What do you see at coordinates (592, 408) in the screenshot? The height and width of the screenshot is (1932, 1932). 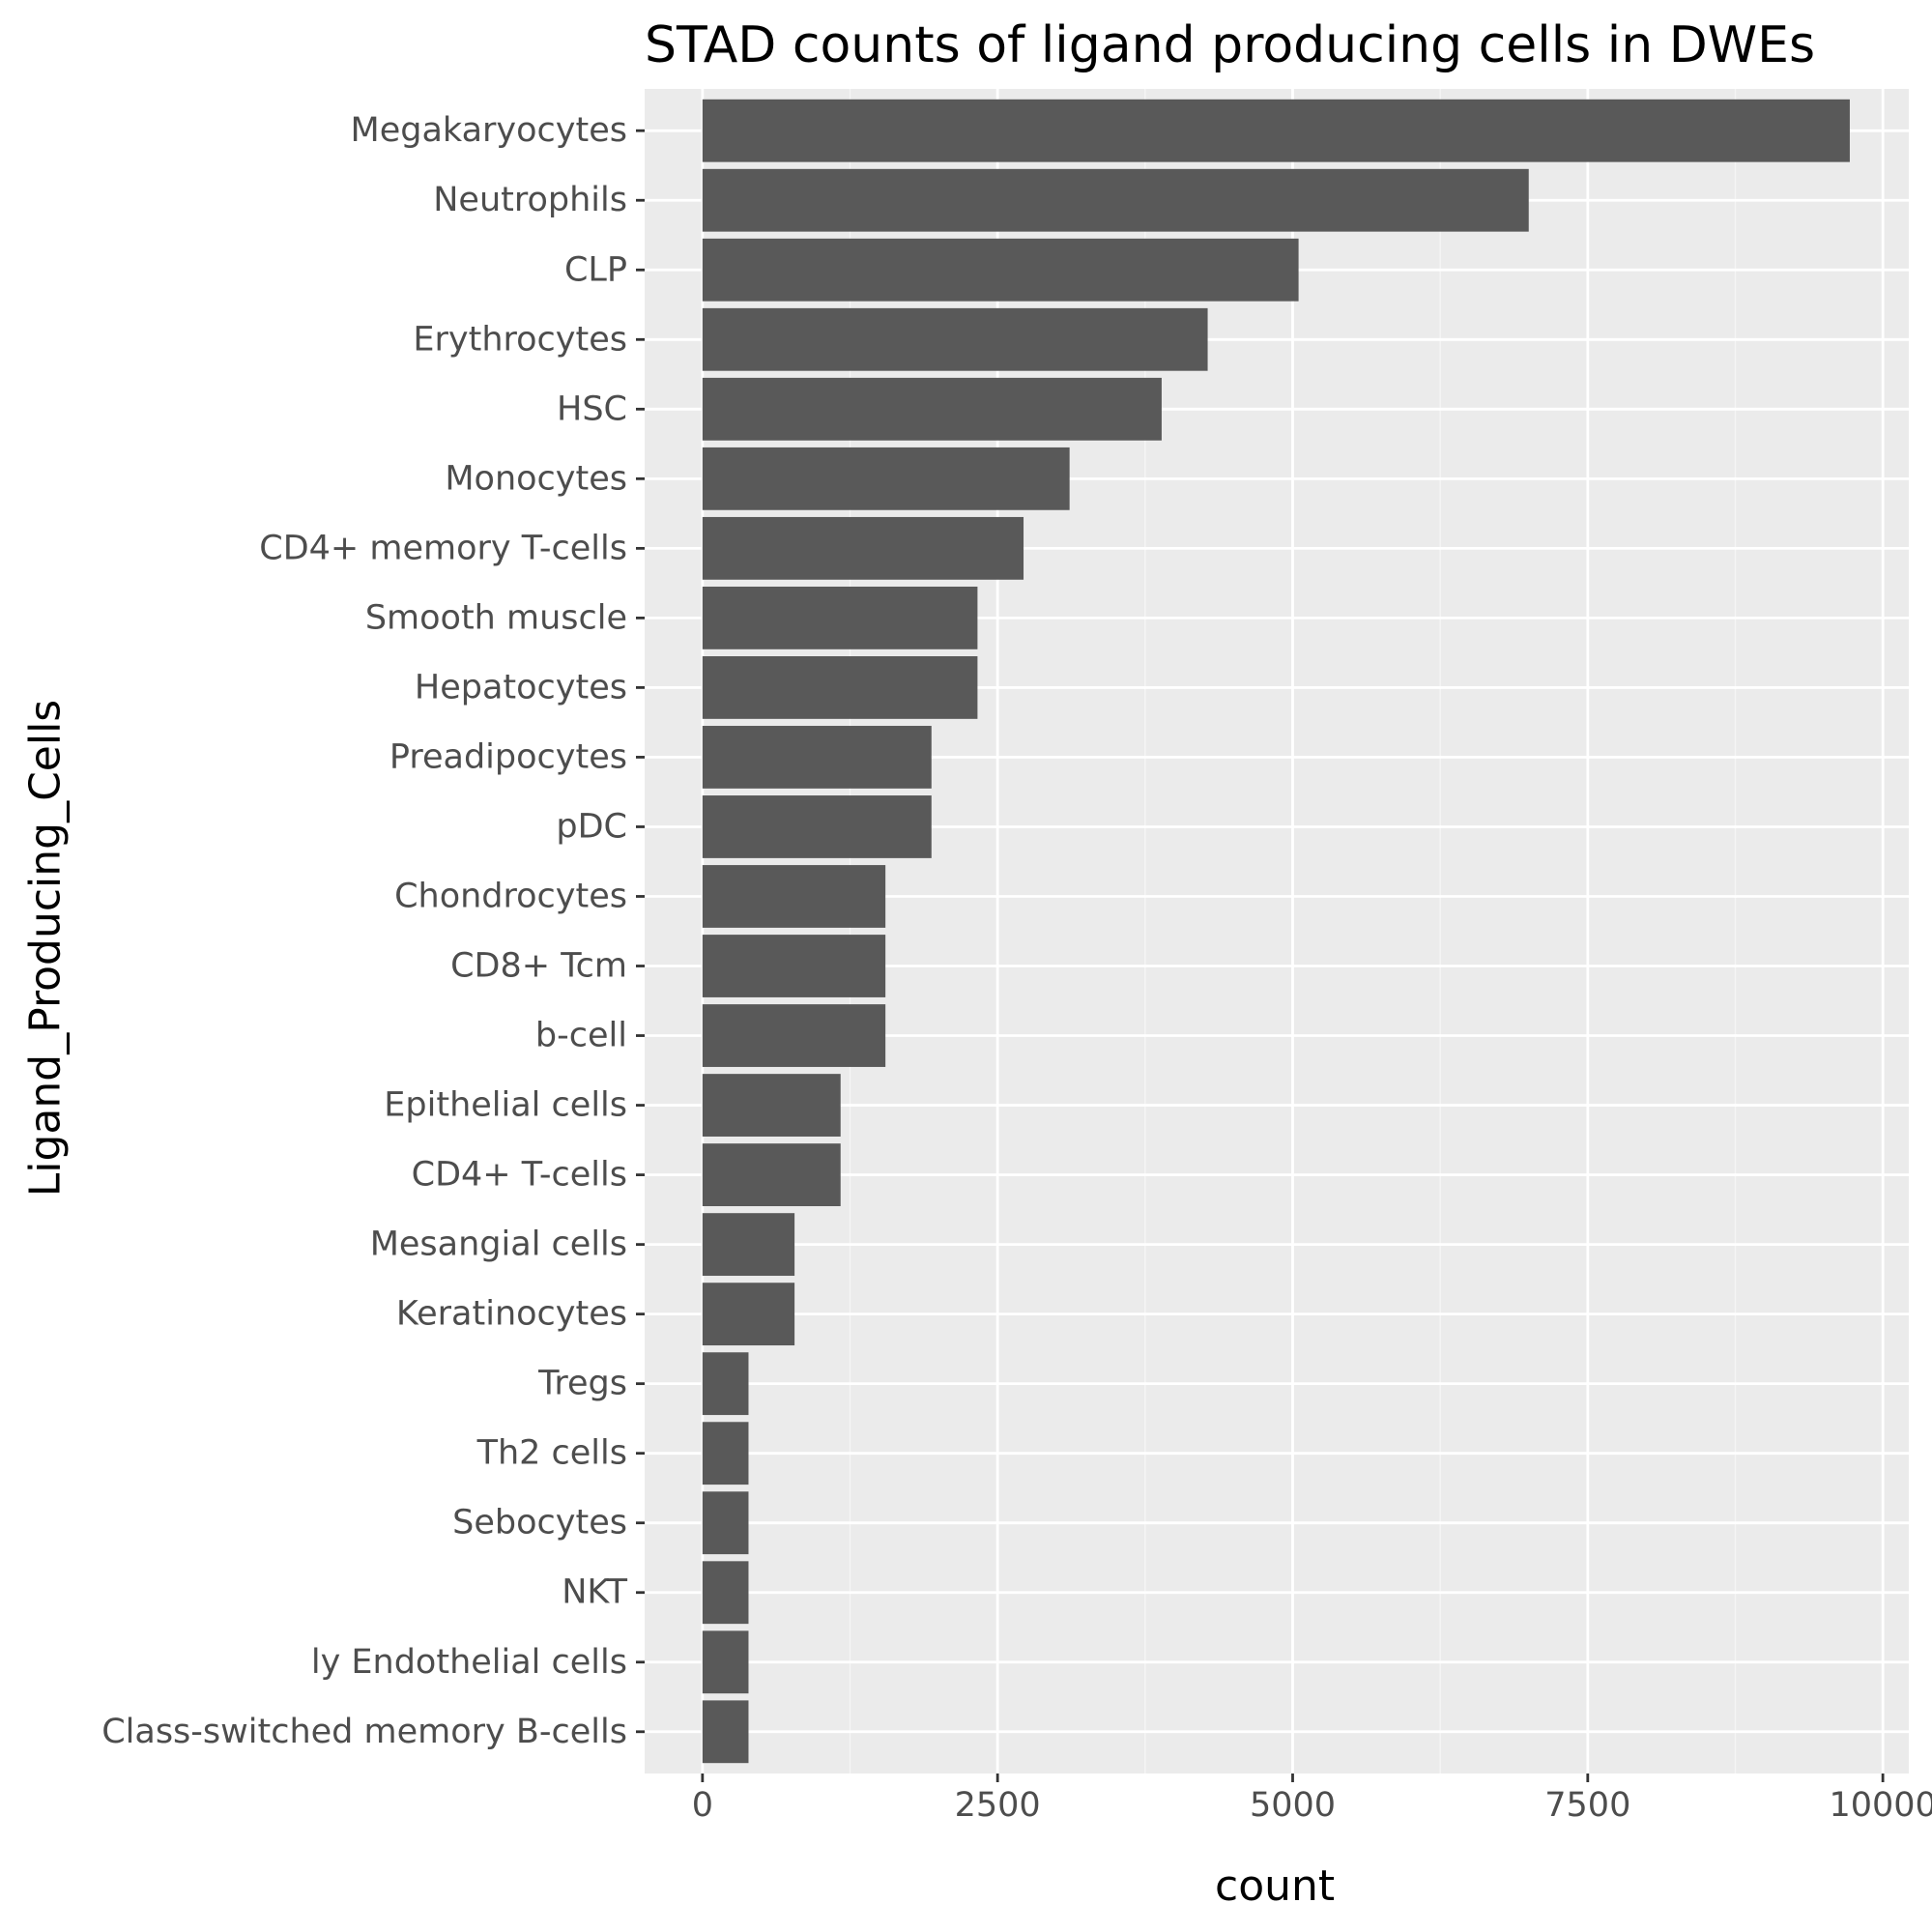 I see `y-tick-label: HSC` at bounding box center [592, 408].